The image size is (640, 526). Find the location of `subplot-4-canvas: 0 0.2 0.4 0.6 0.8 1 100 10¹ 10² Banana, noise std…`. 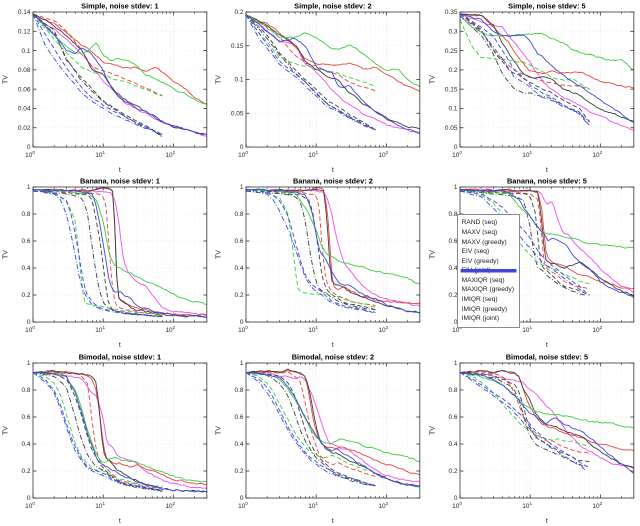

subplot-4-canvas: 0 0.2 0.4 0.6 0.8 1 100 10¹ 10² Banana, noise std… is located at coordinates (320, 263).